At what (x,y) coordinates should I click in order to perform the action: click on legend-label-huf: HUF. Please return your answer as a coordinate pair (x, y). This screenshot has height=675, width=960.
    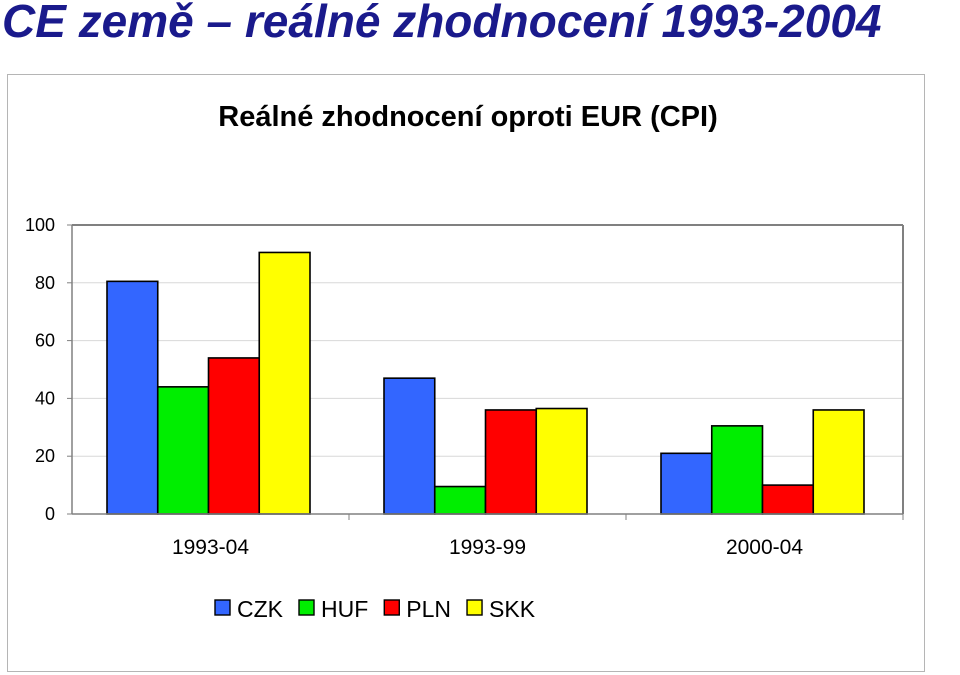
    Looking at the image, I should click on (344, 609).